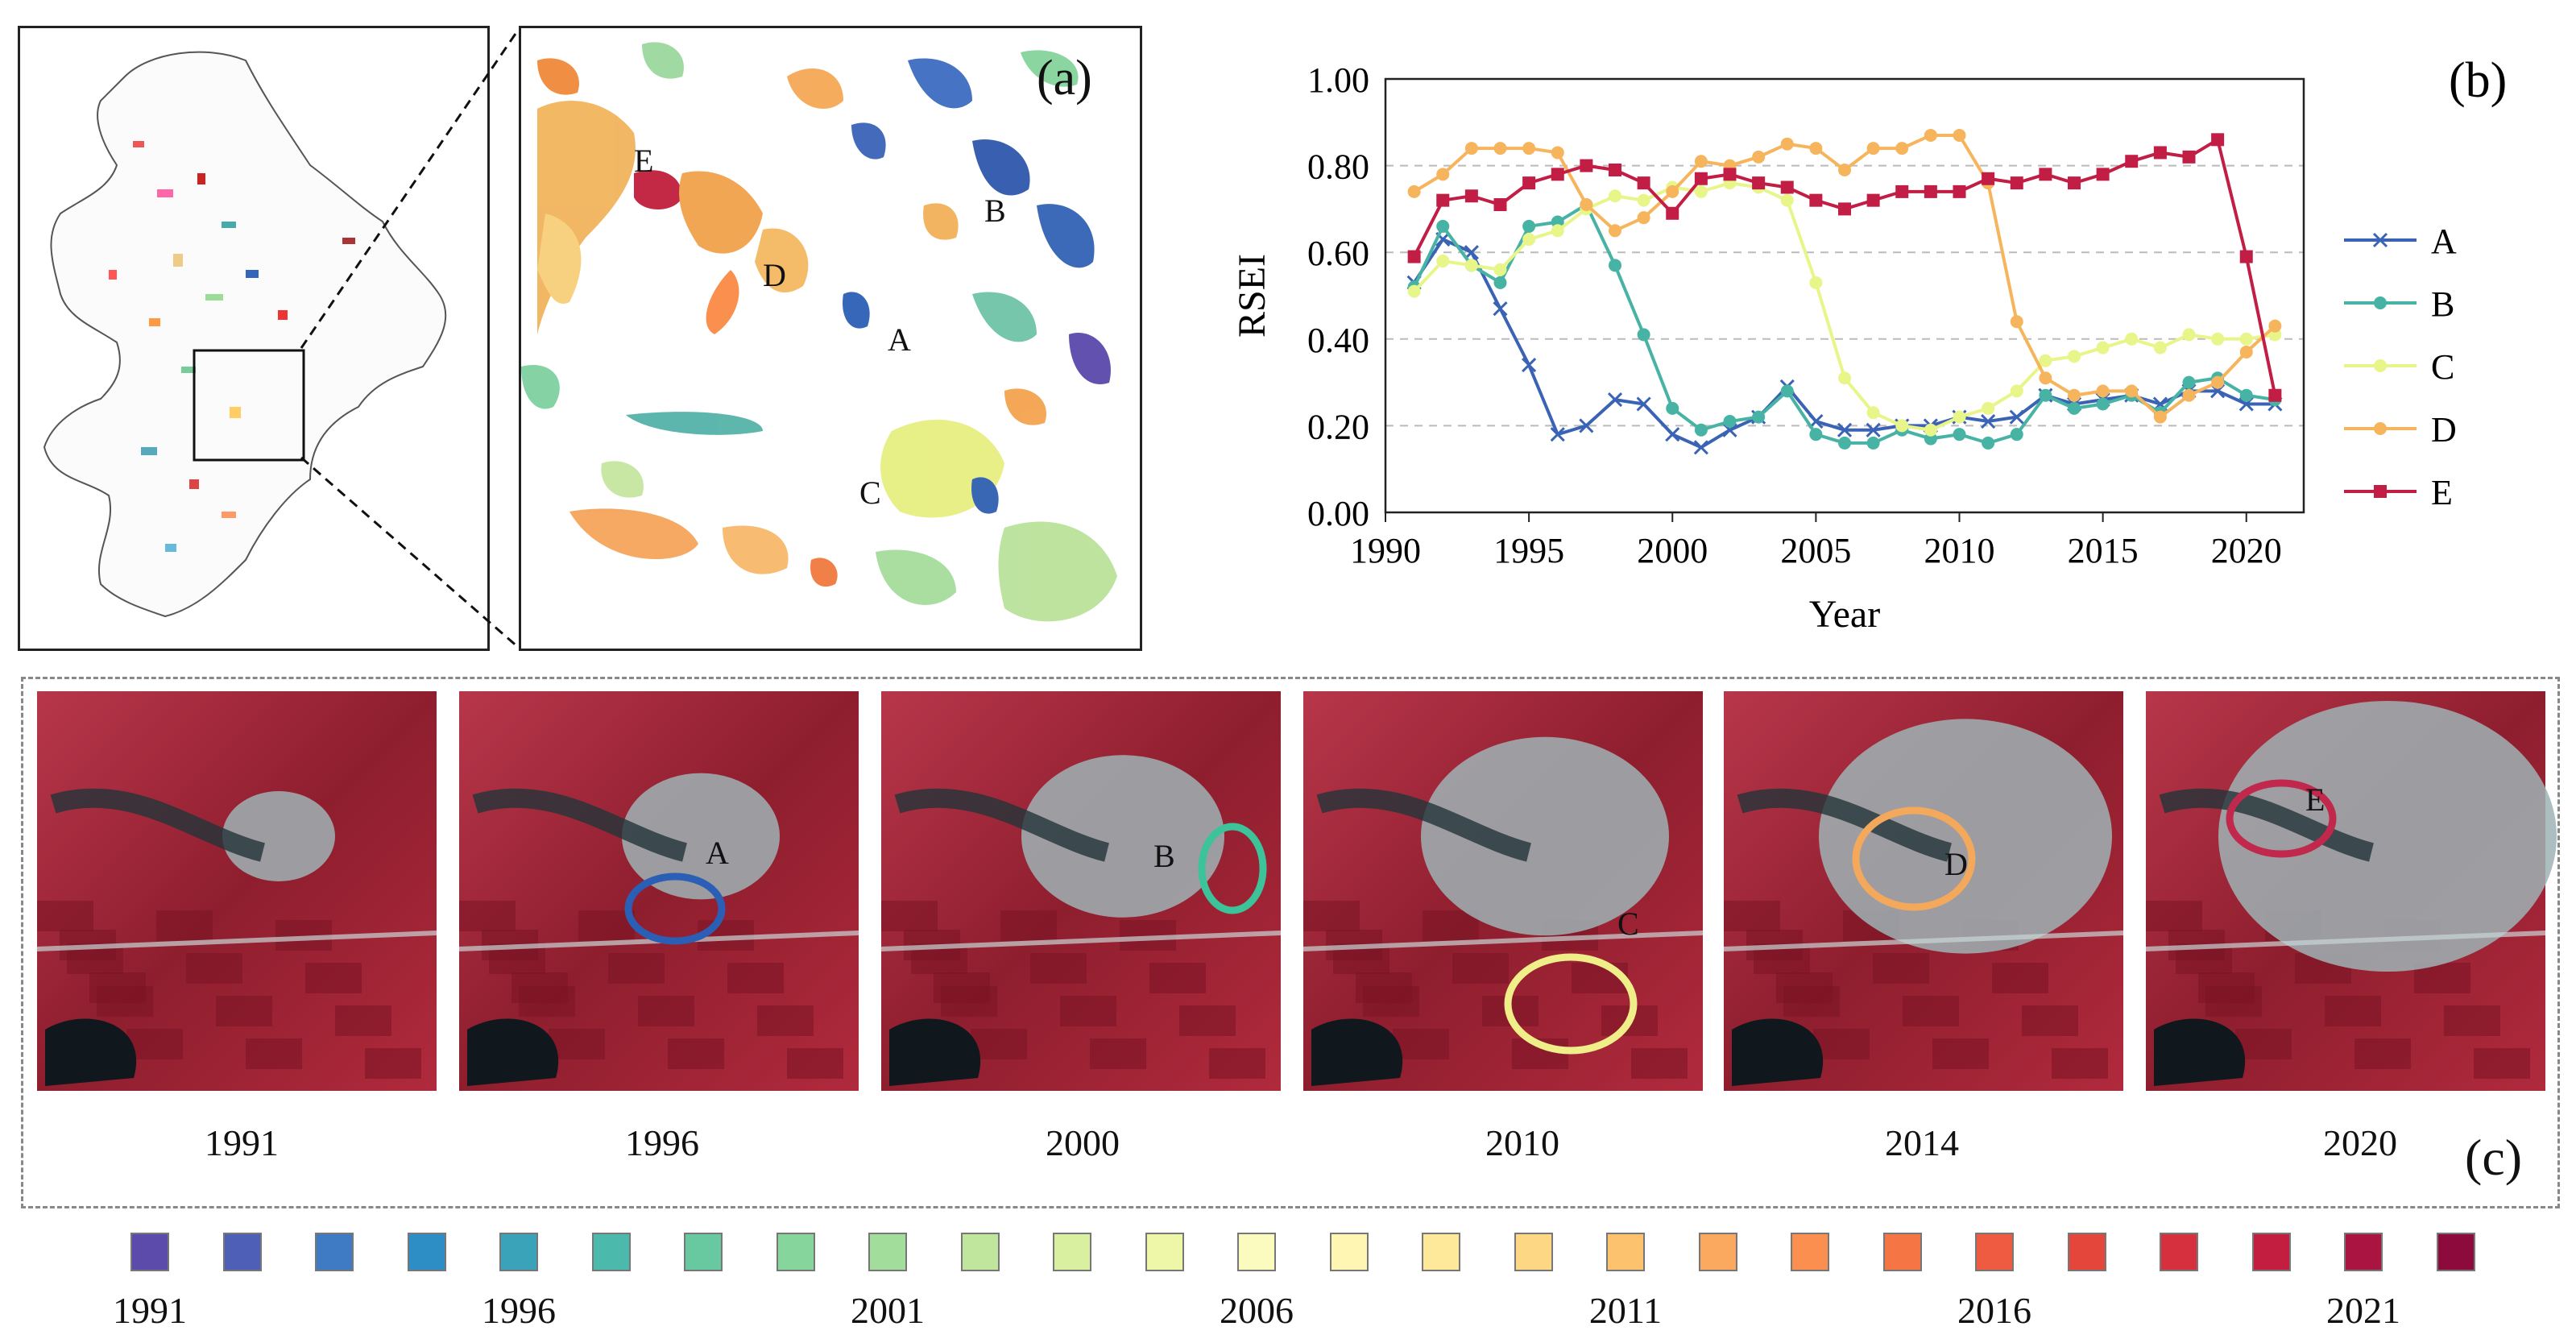 This screenshot has height=1343, width=2576. I want to click on overview-map, so click(245, 334).